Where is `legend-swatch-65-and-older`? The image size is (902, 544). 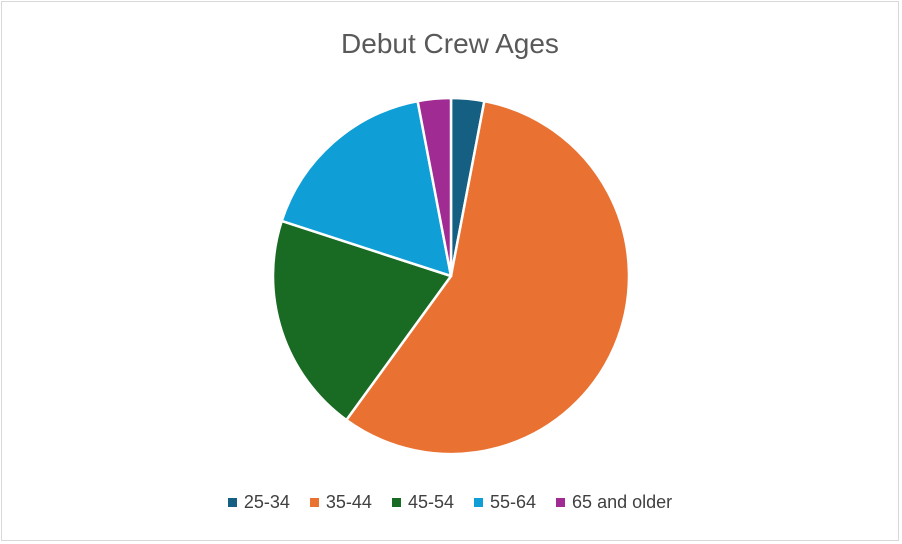 legend-swatch-65-and-older is located at coordinates (561, 502).